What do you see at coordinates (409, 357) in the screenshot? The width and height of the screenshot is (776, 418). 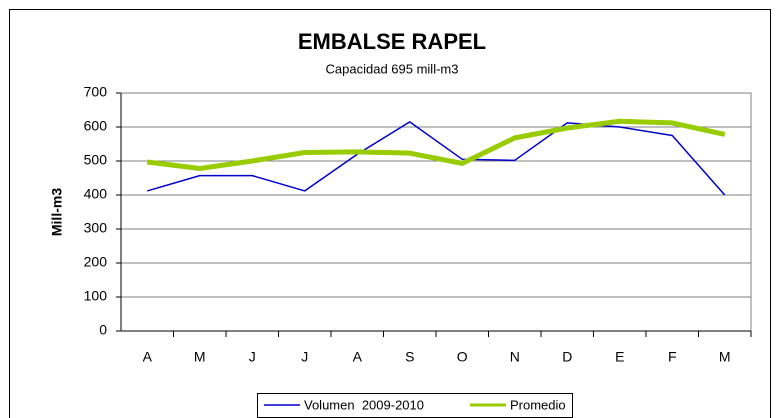 I see `x-tick-label: S` at bounding box center [409, 357].